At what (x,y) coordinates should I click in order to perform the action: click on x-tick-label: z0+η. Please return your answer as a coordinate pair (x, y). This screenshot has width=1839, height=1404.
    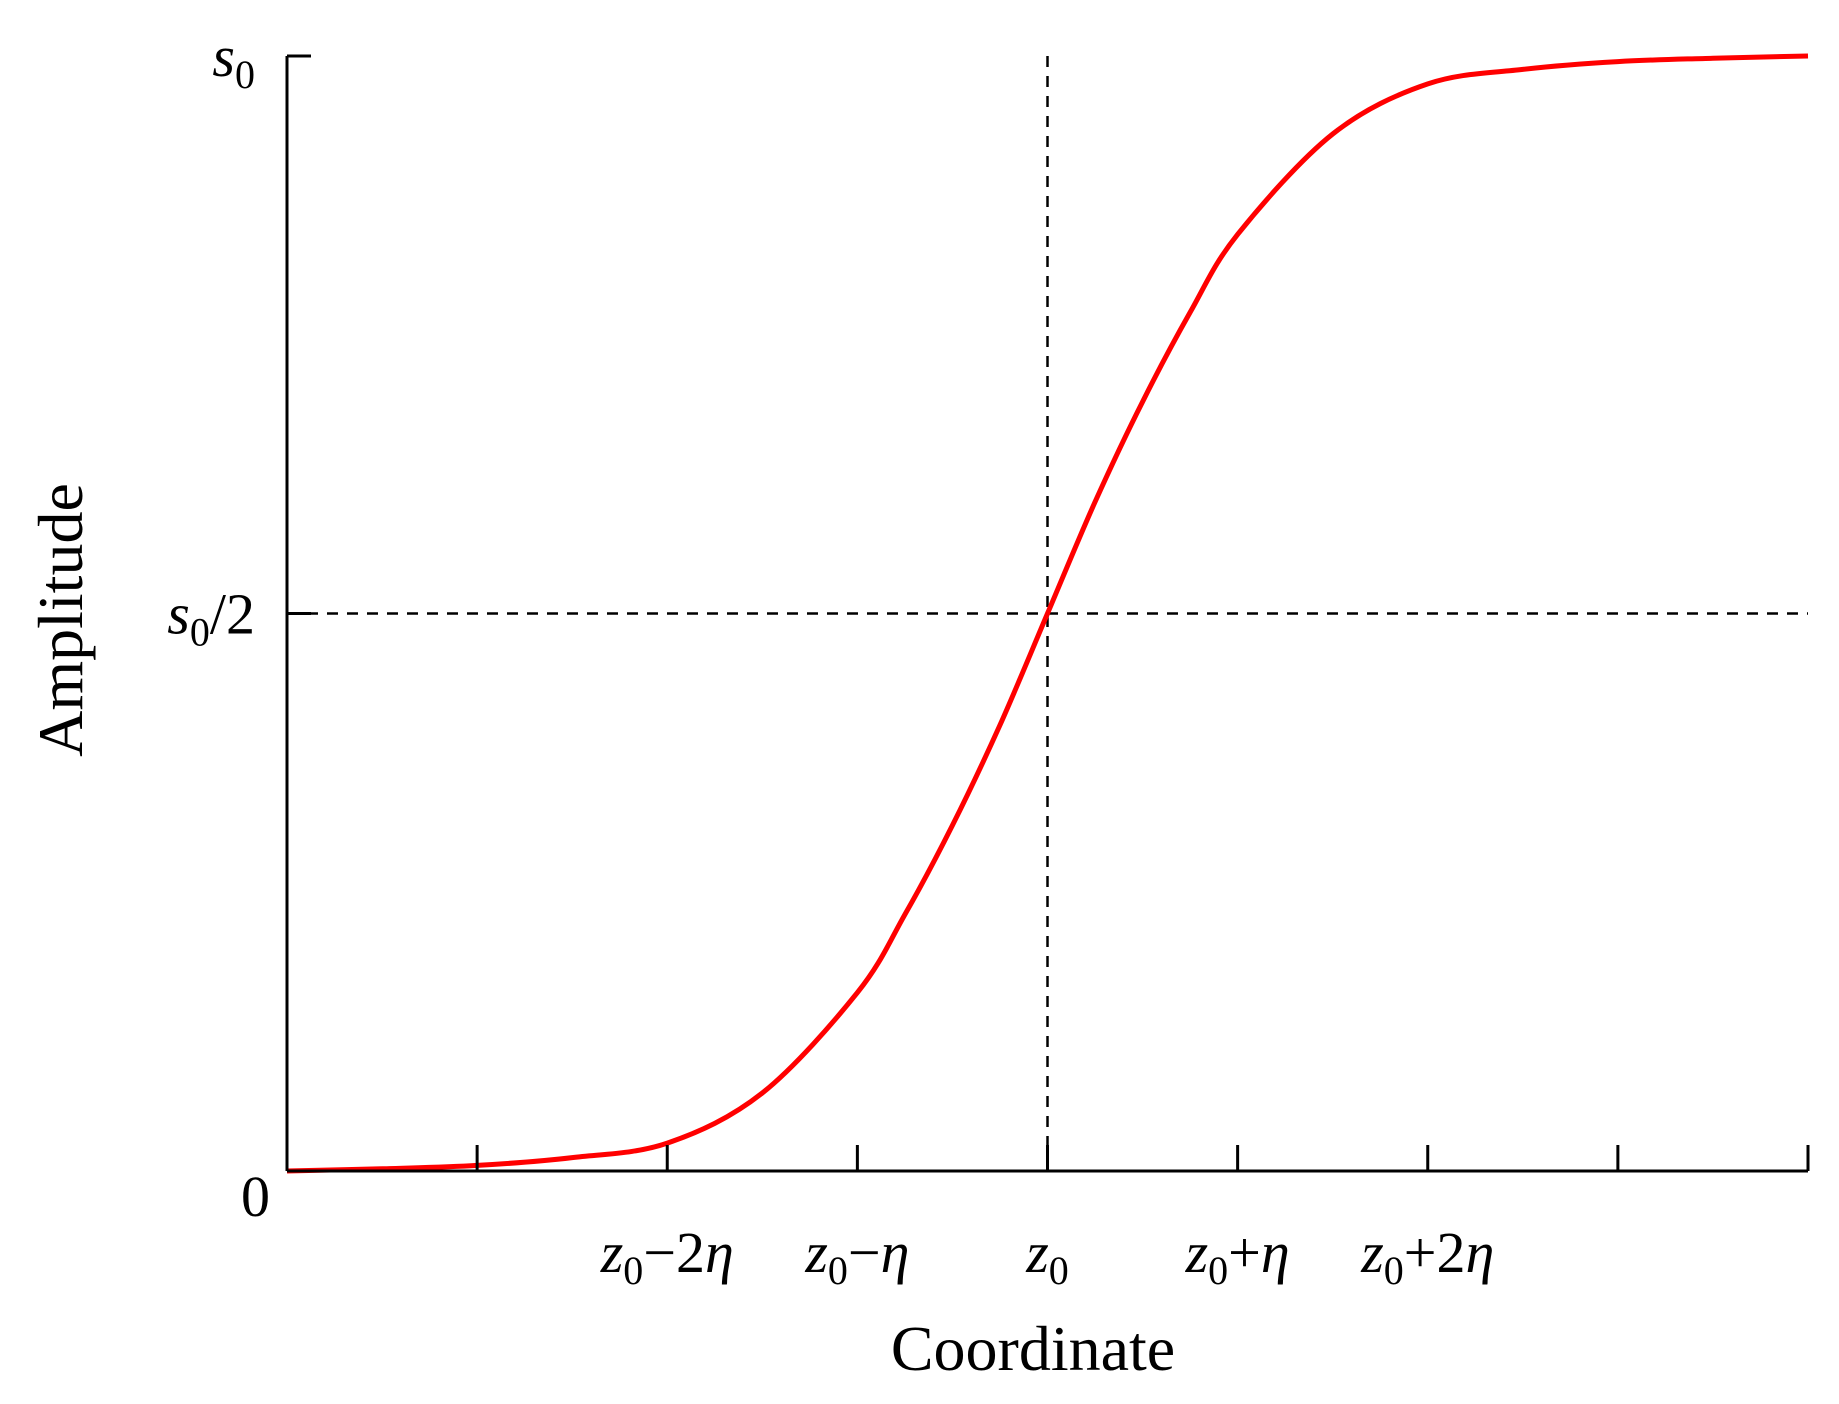
    Looking at the image, I should click on (1237, 1256).